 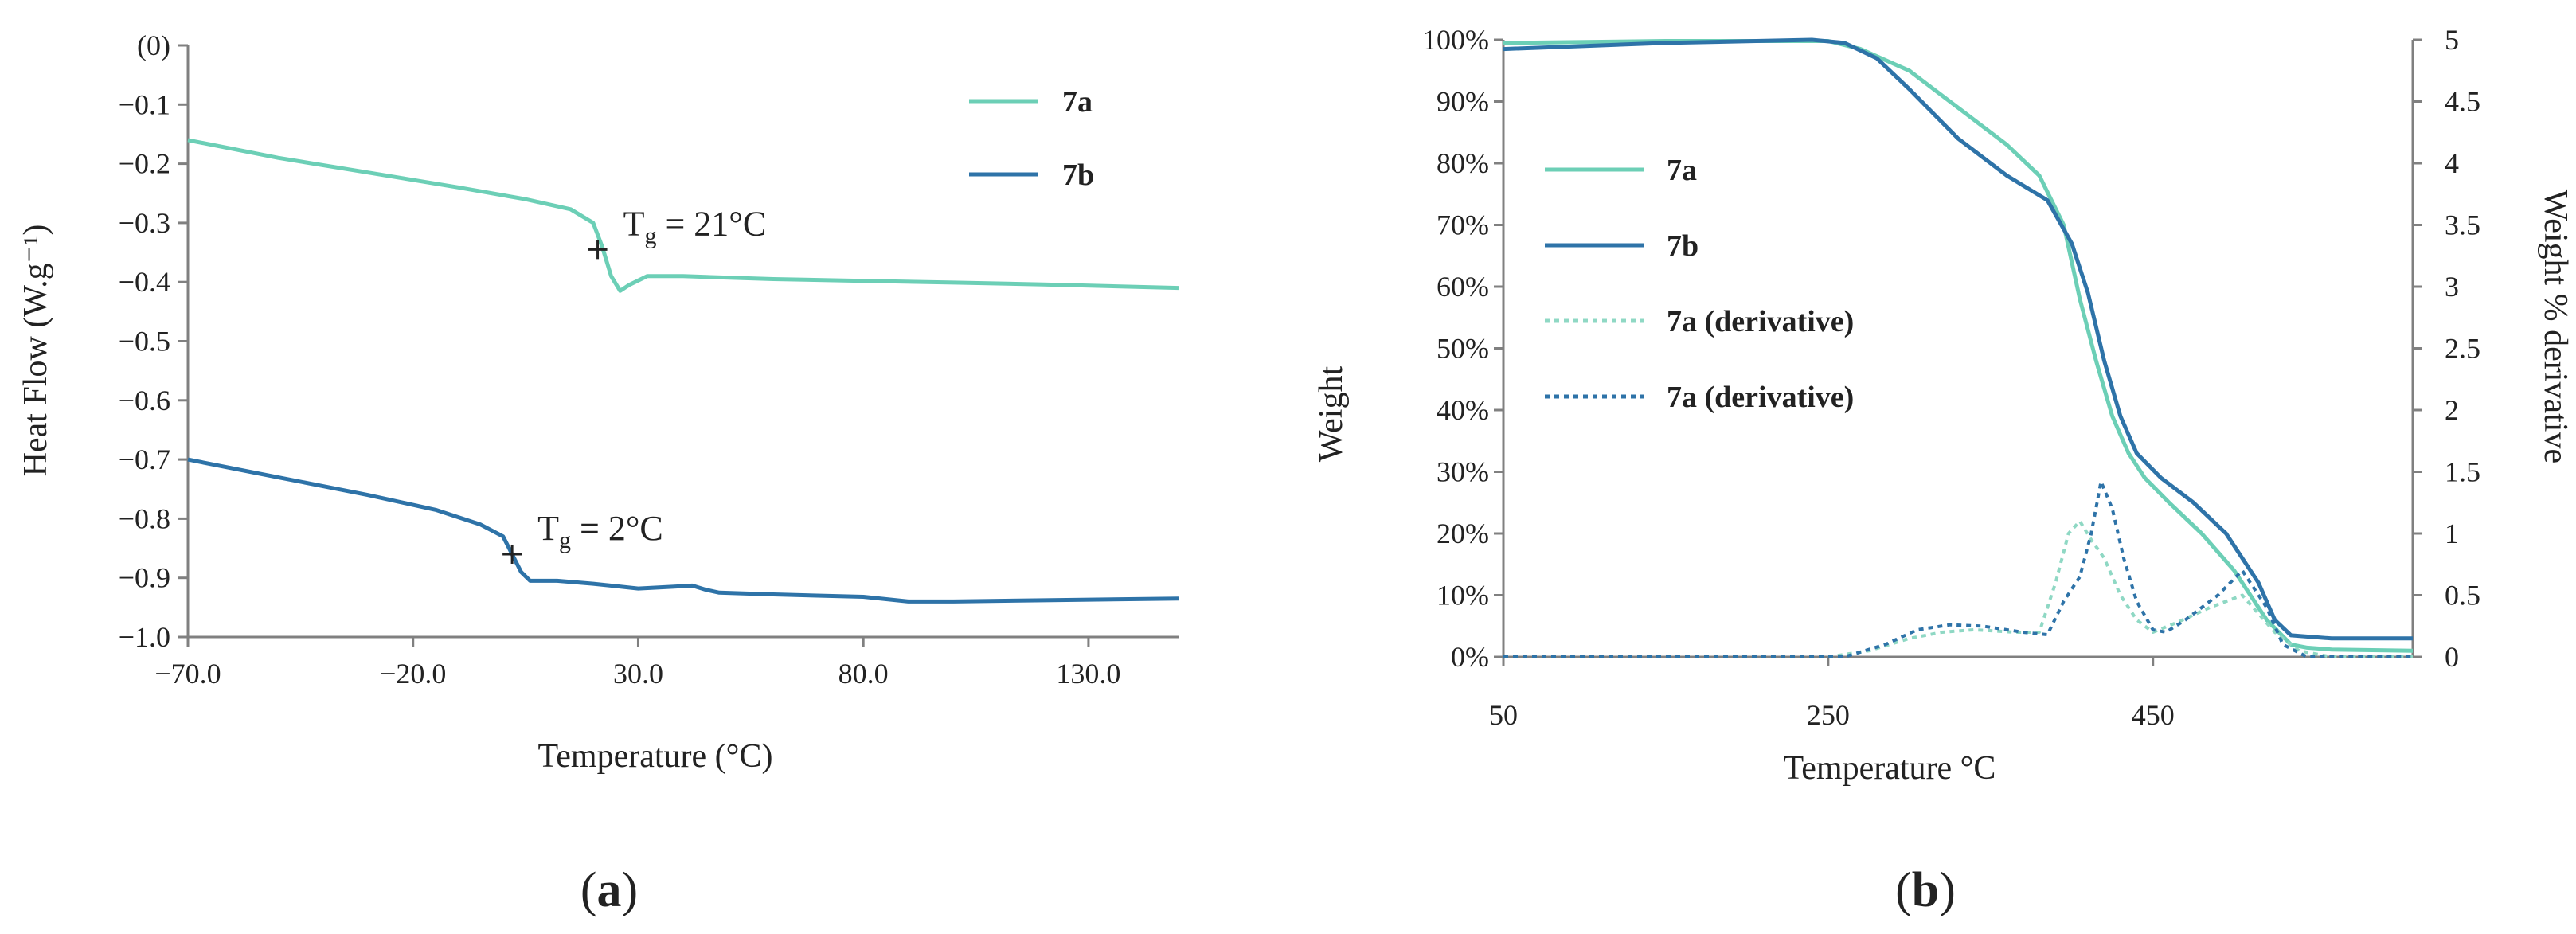 I want to click on tga-x-tick-label: 50, so click(x=1504, y=715).